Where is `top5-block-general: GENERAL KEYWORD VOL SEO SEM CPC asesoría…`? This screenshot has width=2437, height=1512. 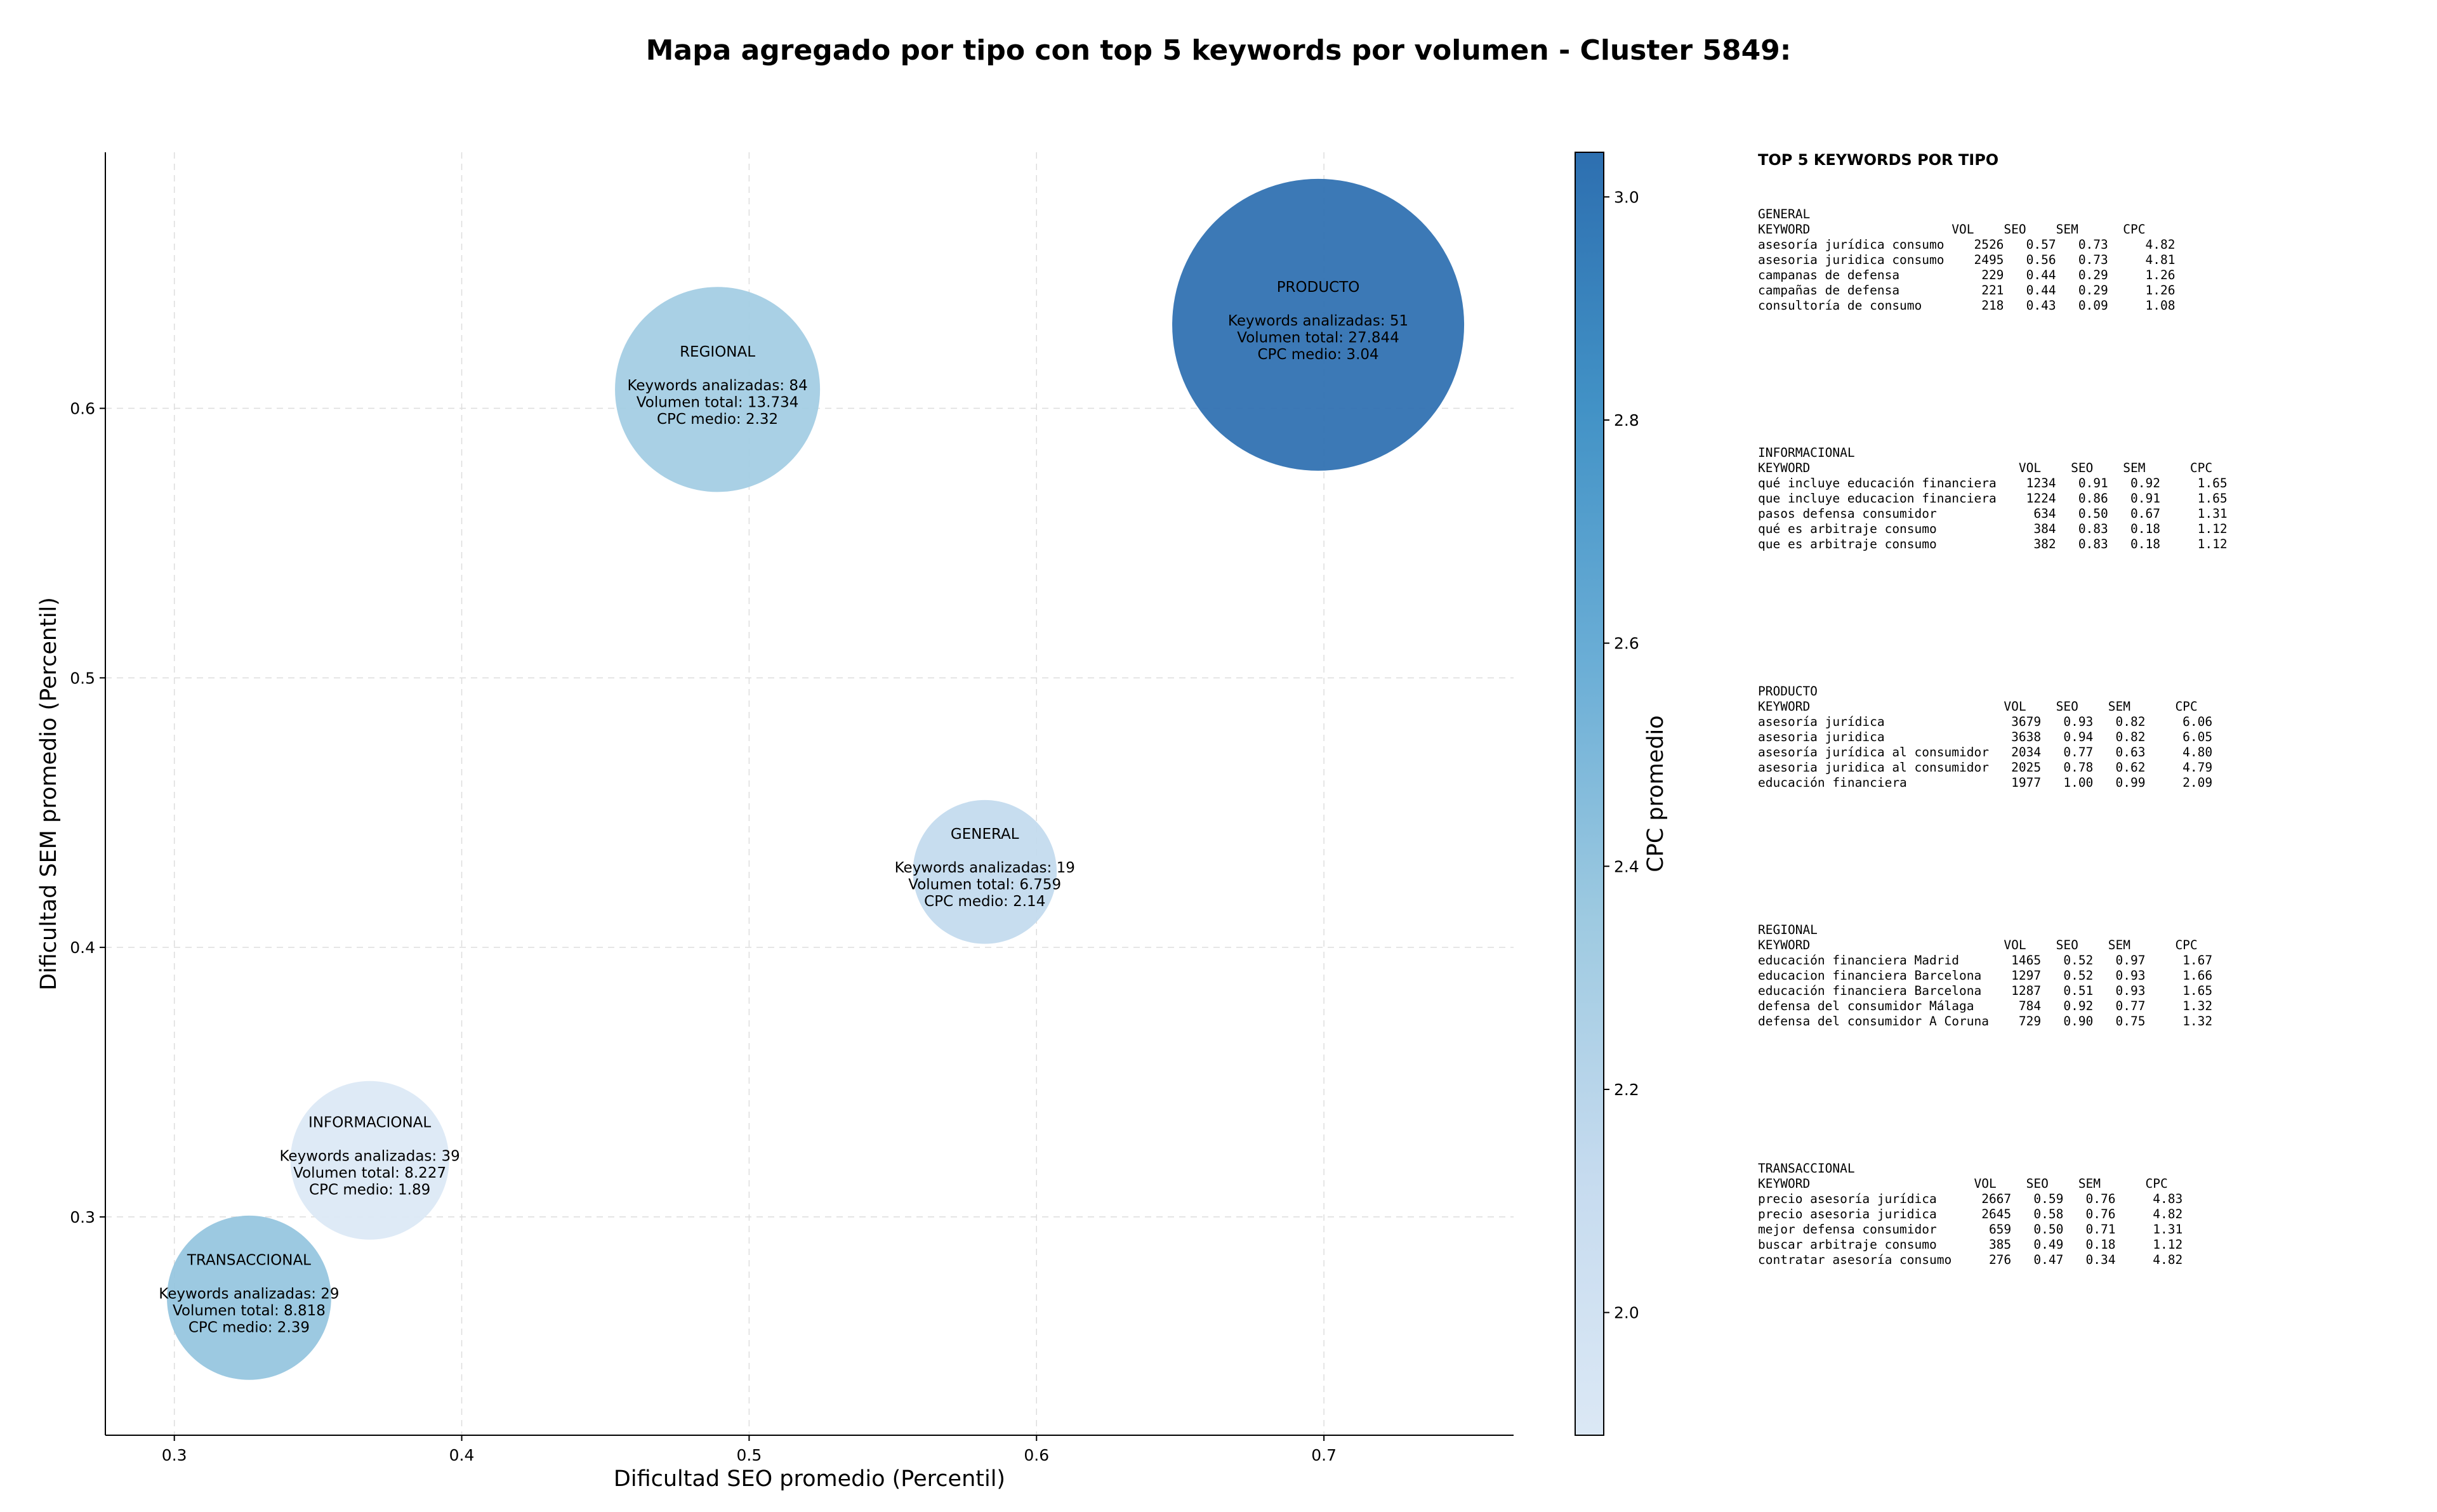 top5-block-general: GENERAL KEYWORD VOL SEO SEM CPC asesoría… is located at coordinates (1967, 260).